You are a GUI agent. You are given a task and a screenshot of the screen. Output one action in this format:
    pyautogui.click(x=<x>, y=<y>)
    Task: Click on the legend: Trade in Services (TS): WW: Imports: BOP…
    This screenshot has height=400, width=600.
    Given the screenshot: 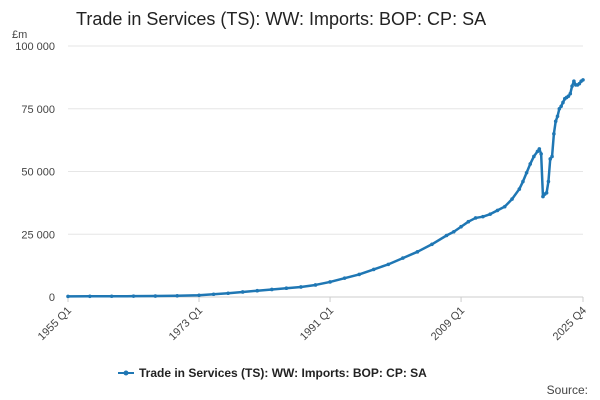 What is the action you would take?
    pyautogui.click(x=272, y=373)
    